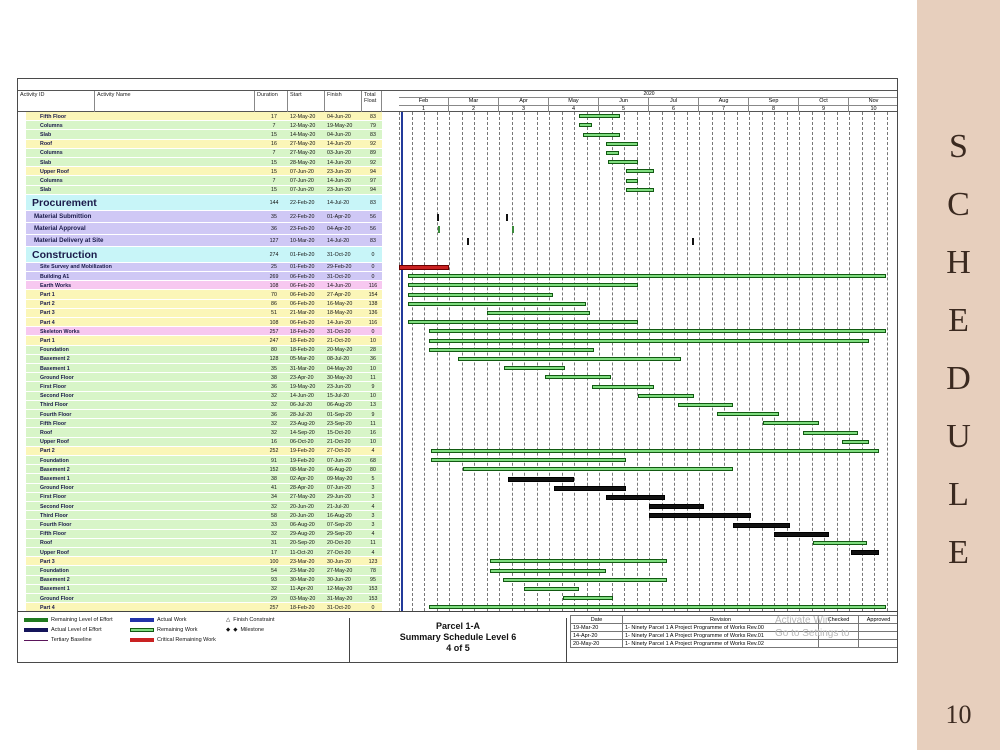 The width and height of the screenshot is (1000, 750). Describe the element at coordinates (457, 525) in the screenshot. I see `table-row: Fourth Floor 33 06-Aug-20 07-Sep-20 3` at that location.